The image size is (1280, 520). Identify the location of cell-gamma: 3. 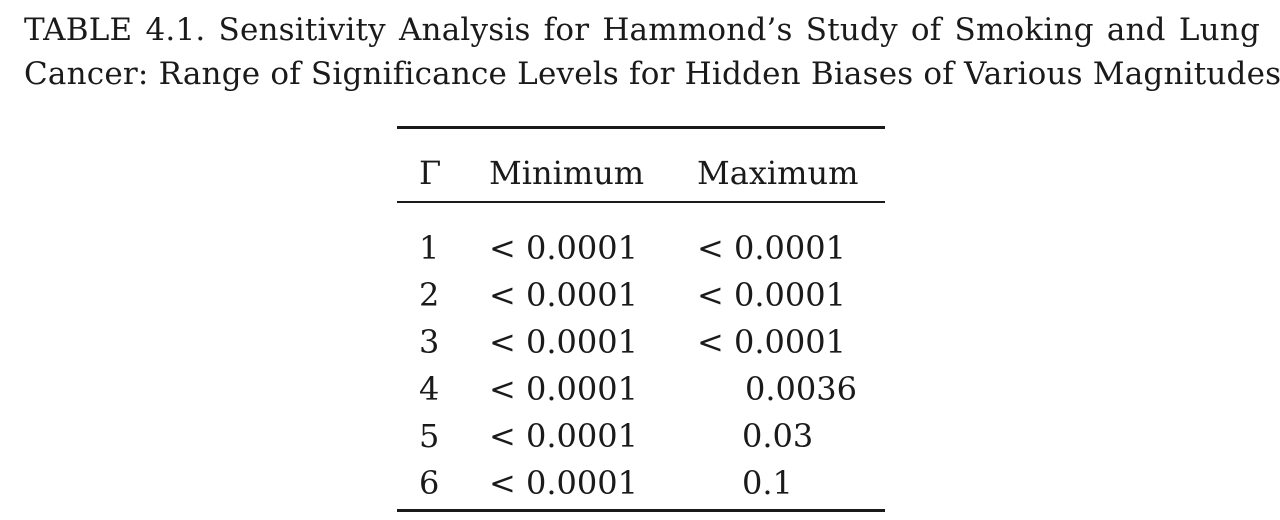
(429, 342).